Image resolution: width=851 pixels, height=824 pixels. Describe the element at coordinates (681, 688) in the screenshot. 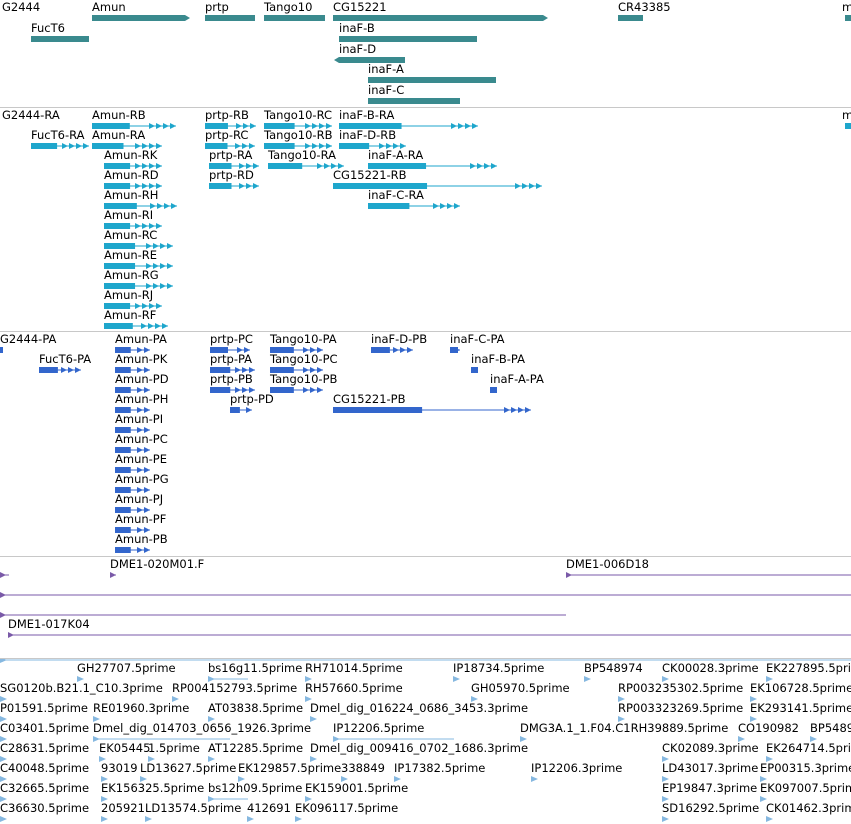

I see `feature-label: RP003235302.5prime` at that location.